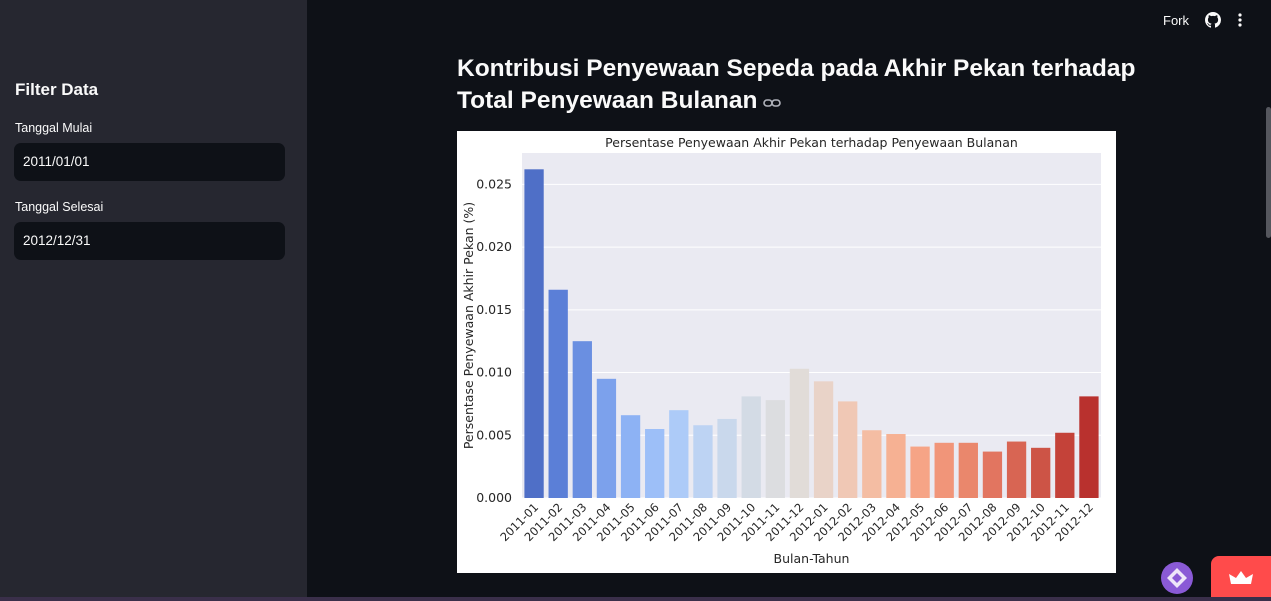 This screenshot has height=601, width=1271. Describe the element at coordinates (1176, 20) in the screenshot. I see `fork-button: Fork` at that location.